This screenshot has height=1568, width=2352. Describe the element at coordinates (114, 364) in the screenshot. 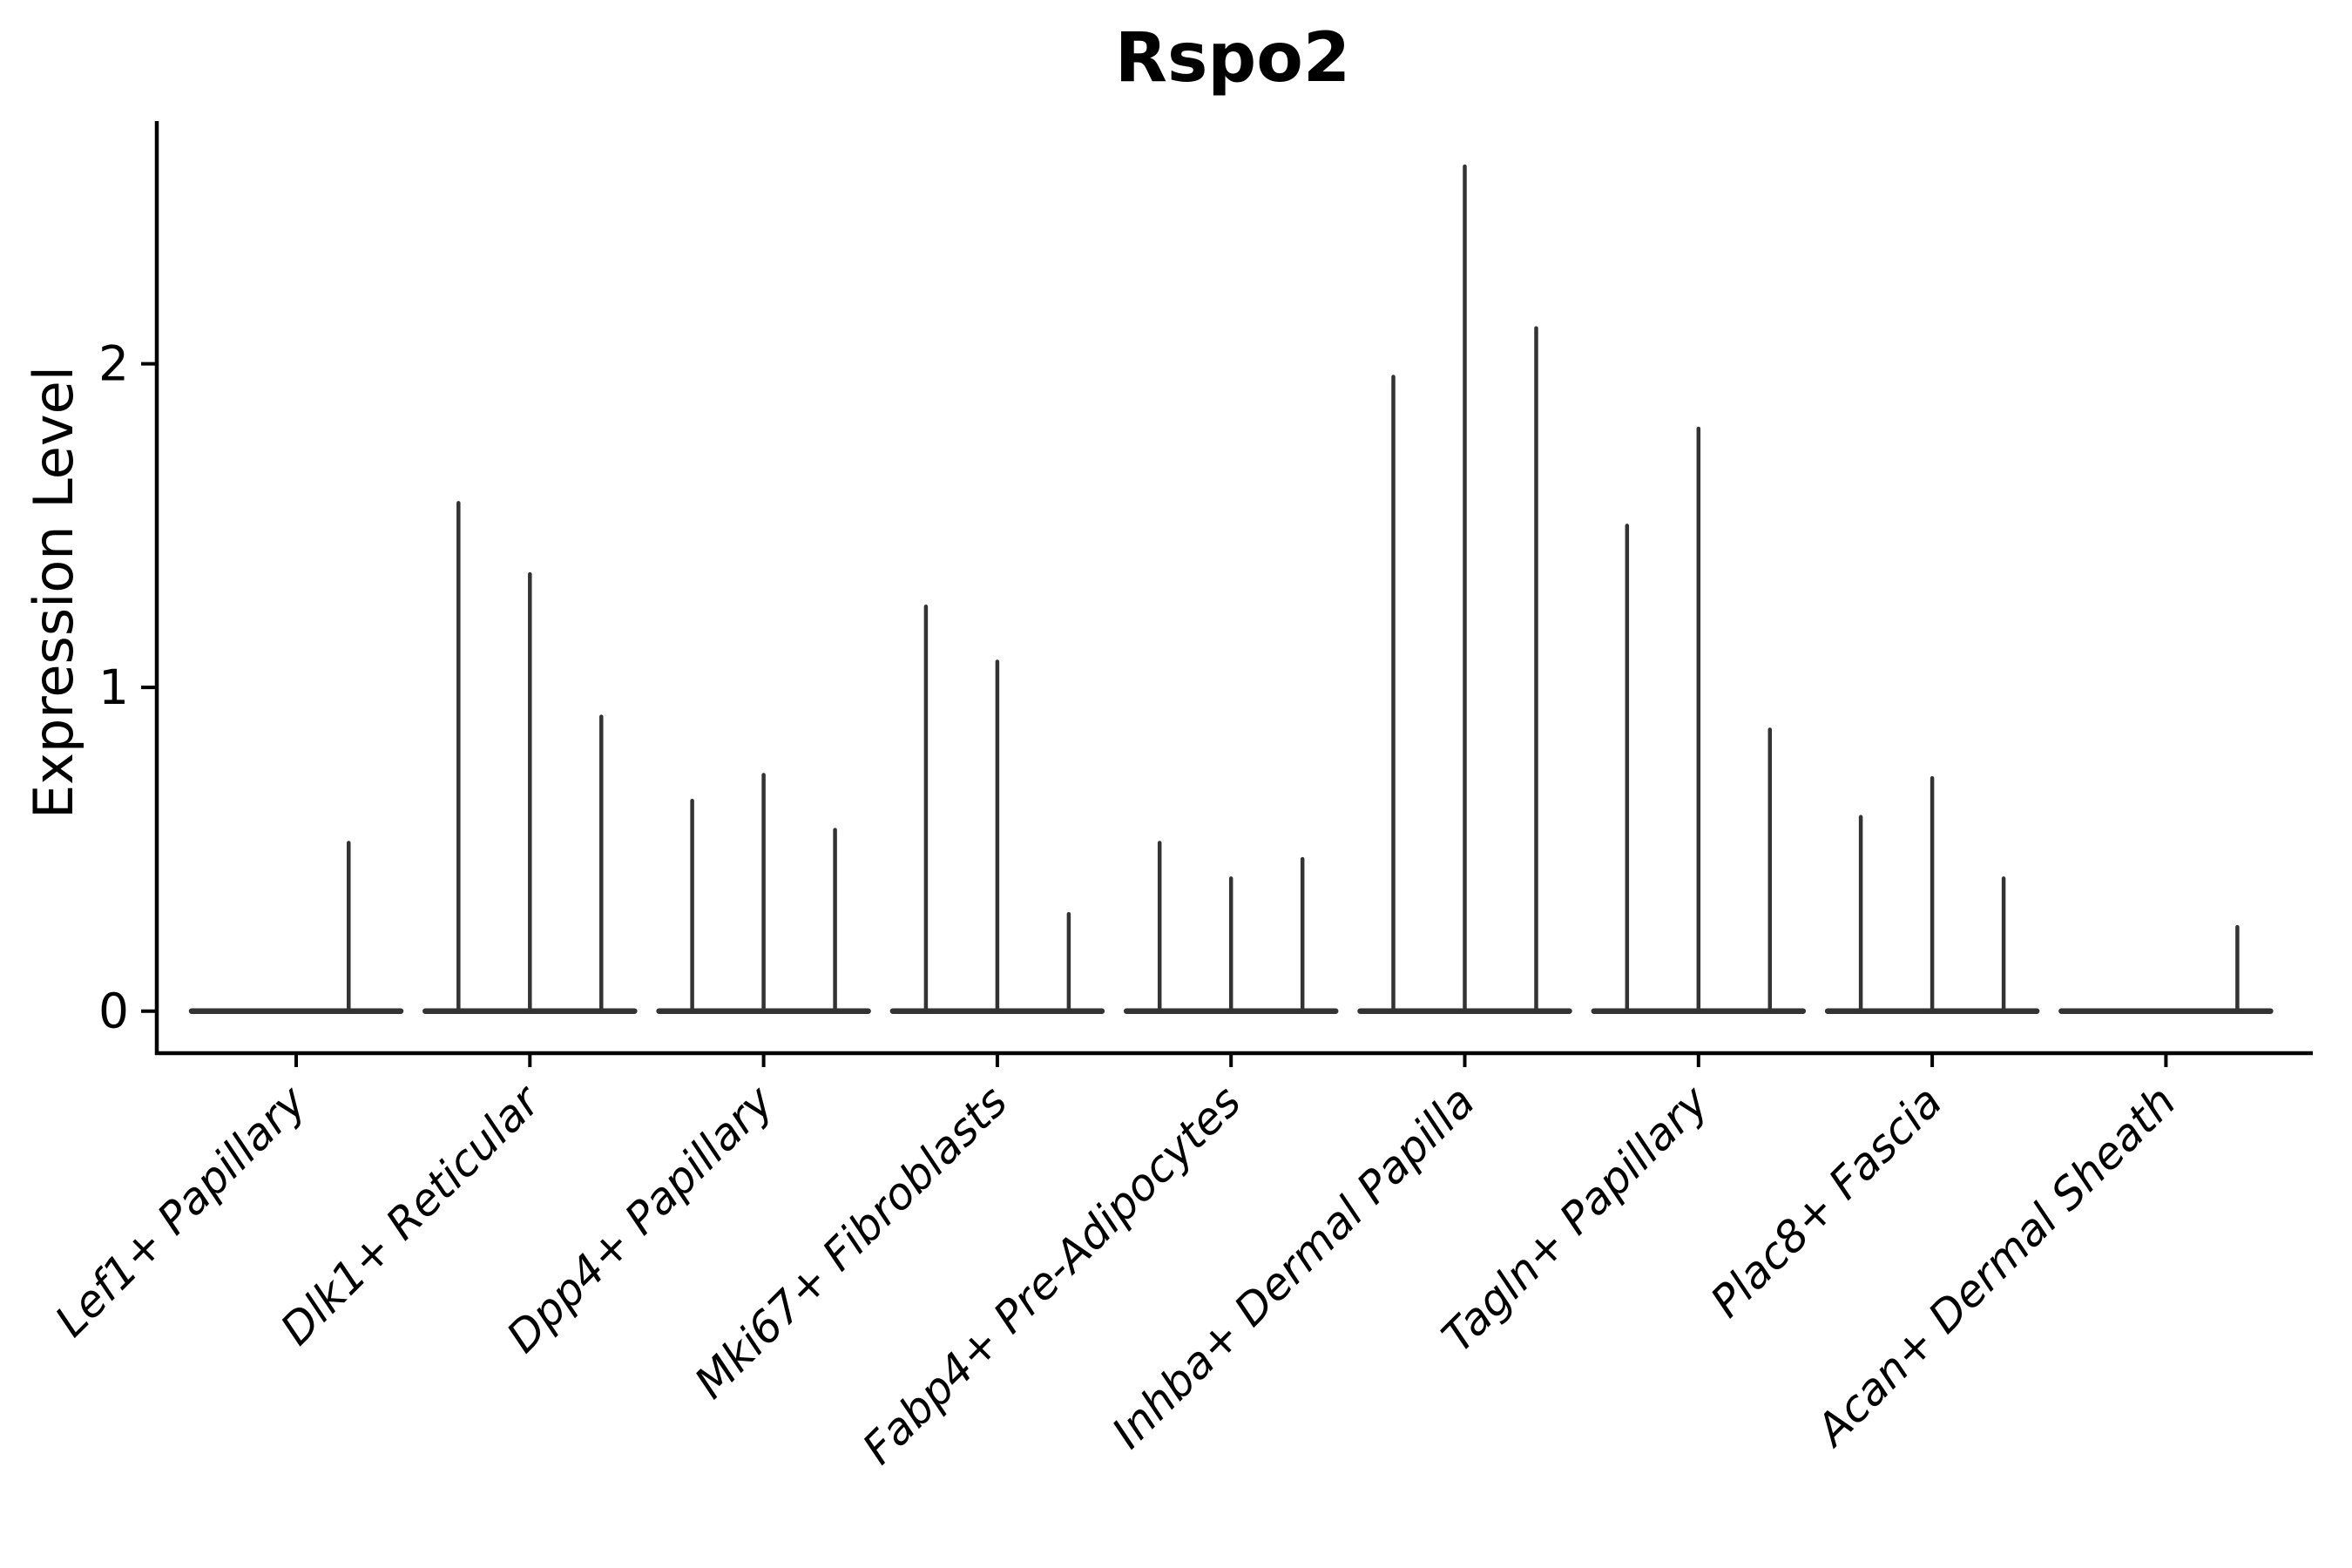

I see `y-tick-label: 2` at that location.